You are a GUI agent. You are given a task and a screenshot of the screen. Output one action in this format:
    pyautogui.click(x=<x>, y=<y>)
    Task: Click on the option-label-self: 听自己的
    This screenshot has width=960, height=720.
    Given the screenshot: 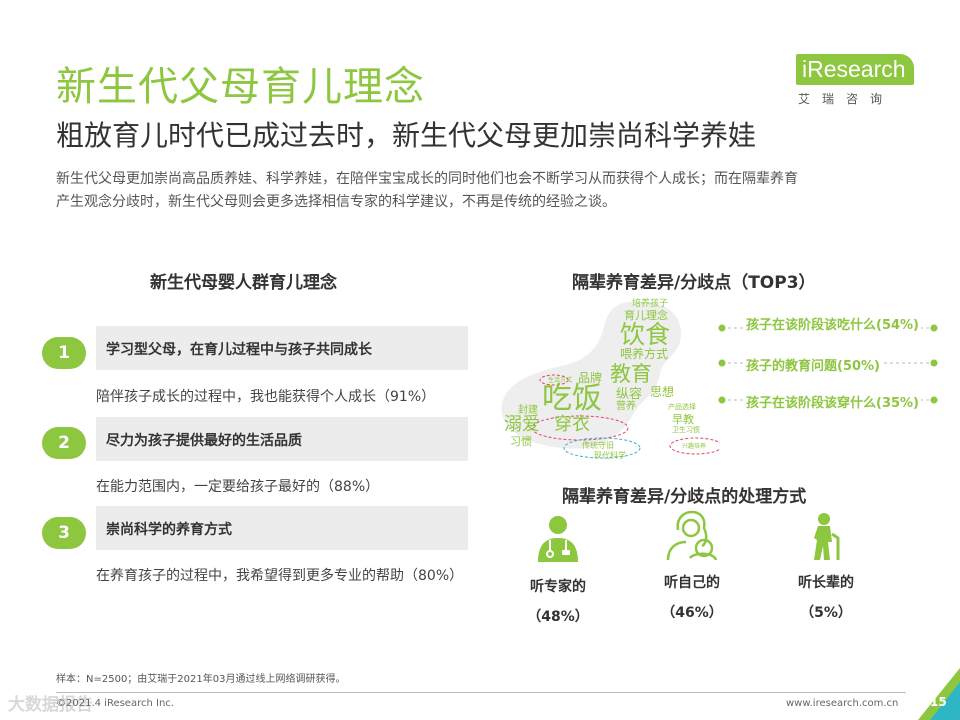 What is the action you would take?
    pyautogui.click(x=692, y=583)
    